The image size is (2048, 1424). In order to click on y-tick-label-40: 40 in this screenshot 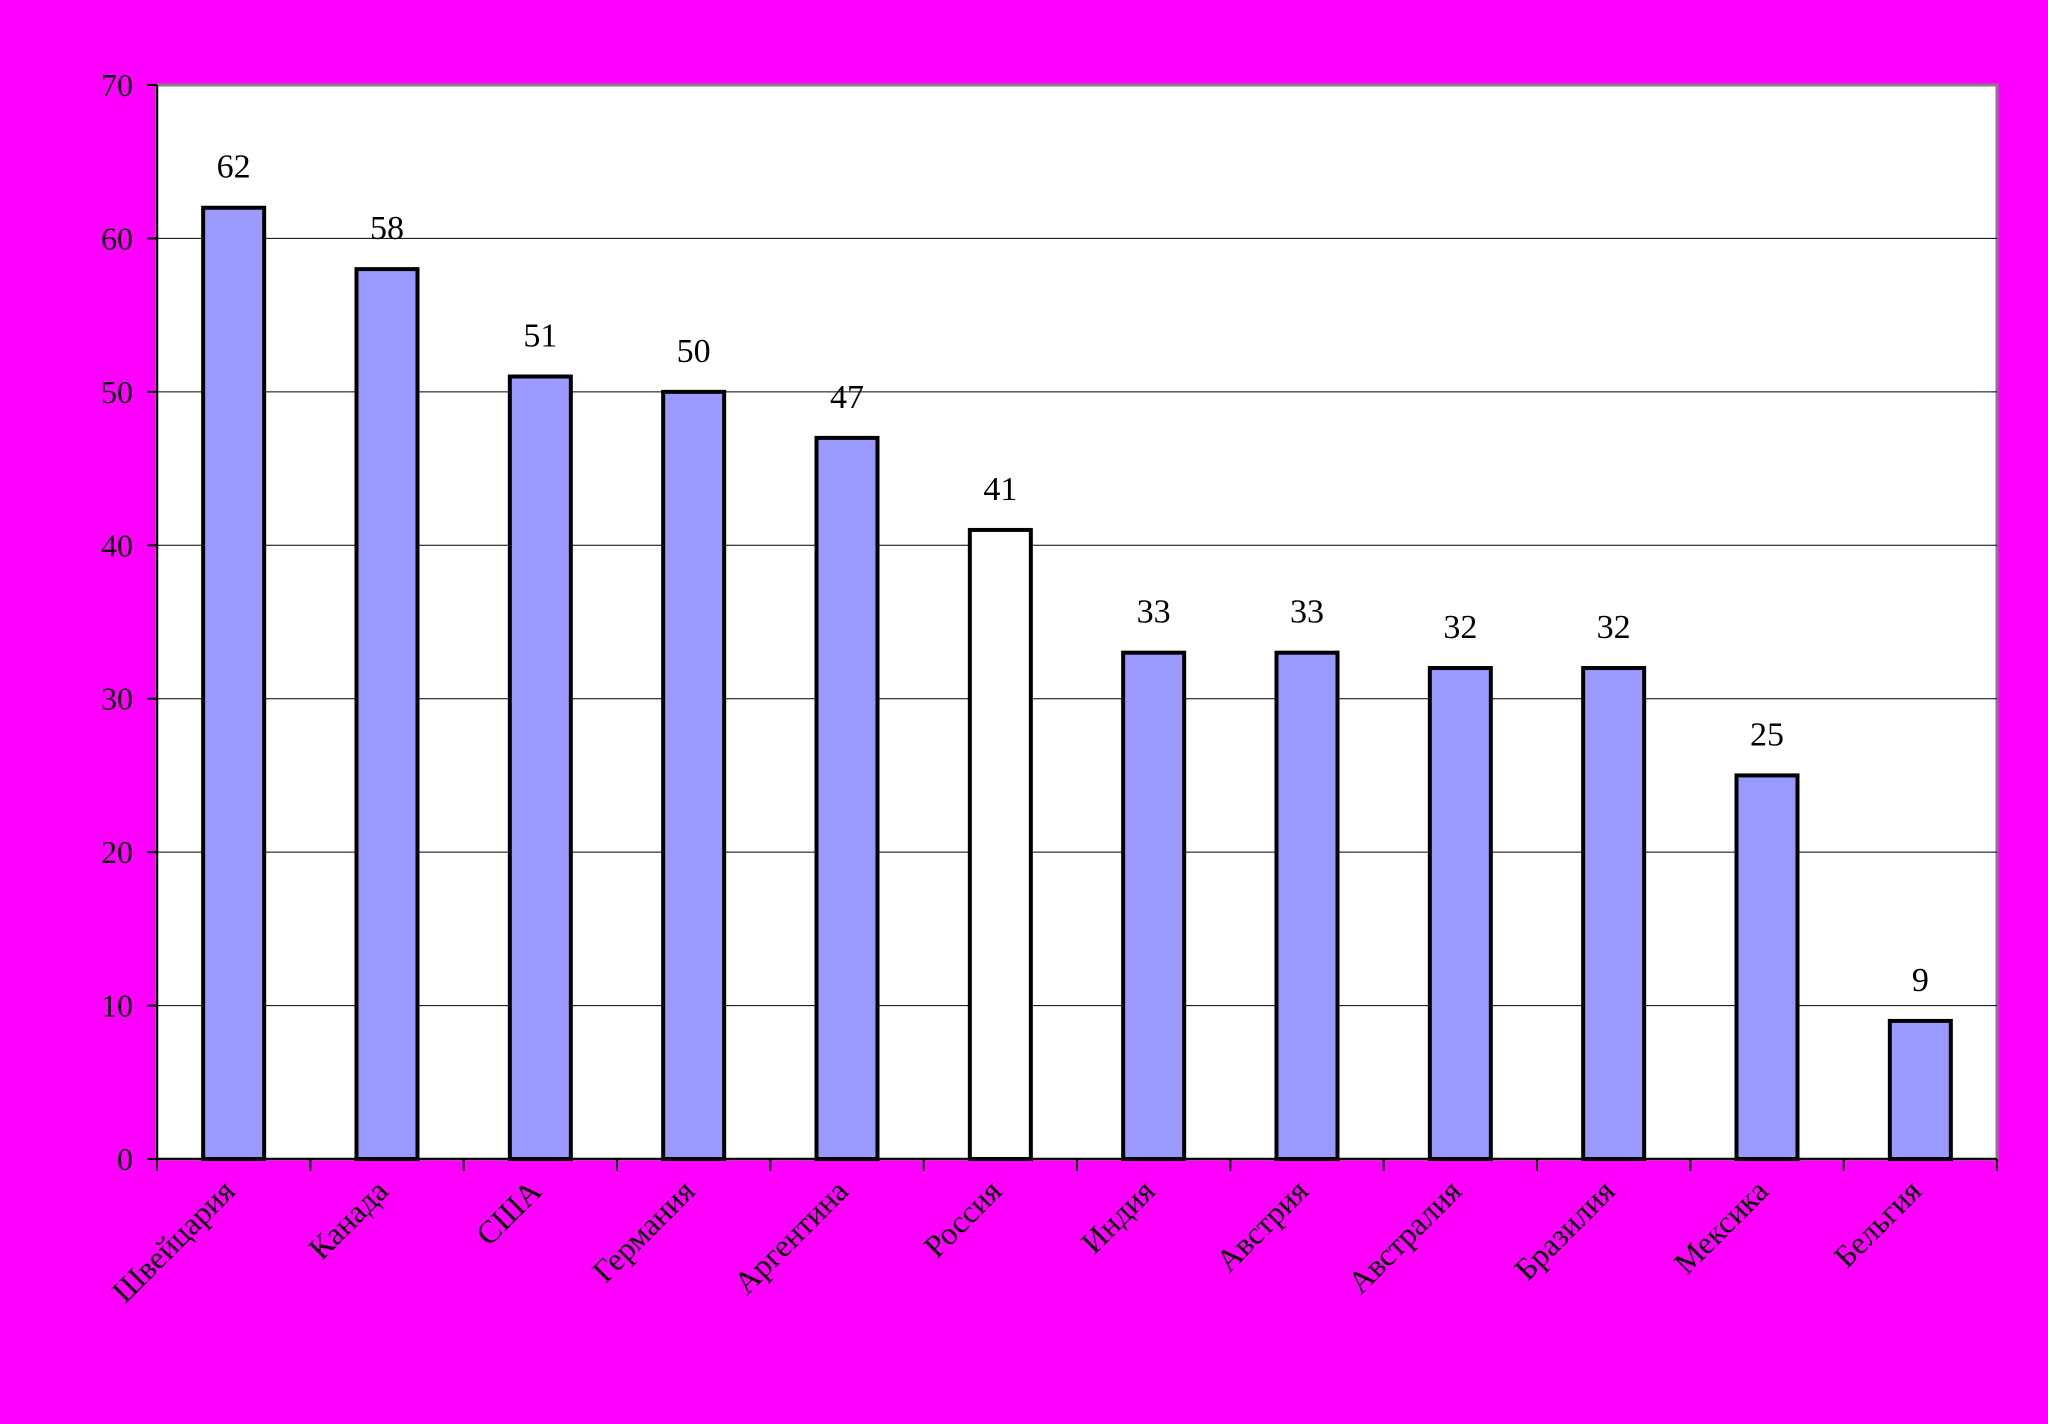, I will do `click(117, 545)`.